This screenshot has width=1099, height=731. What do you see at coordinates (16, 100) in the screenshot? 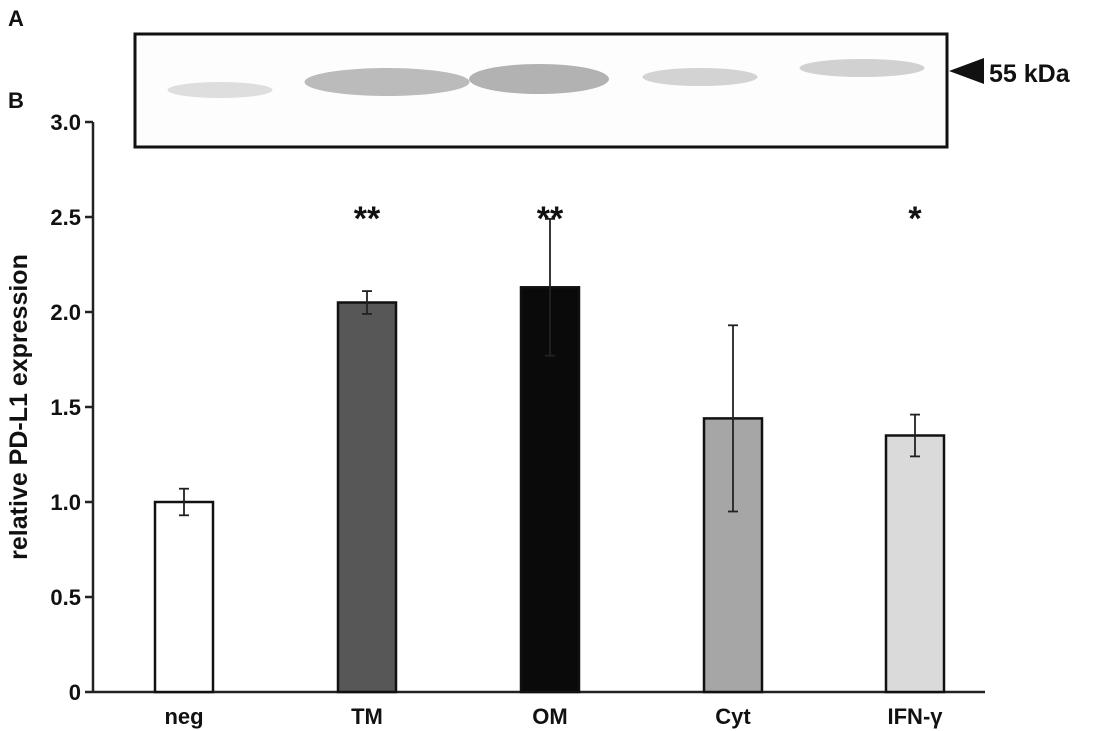
I see `panel-label-b: B` at bounding box center [16, 100].